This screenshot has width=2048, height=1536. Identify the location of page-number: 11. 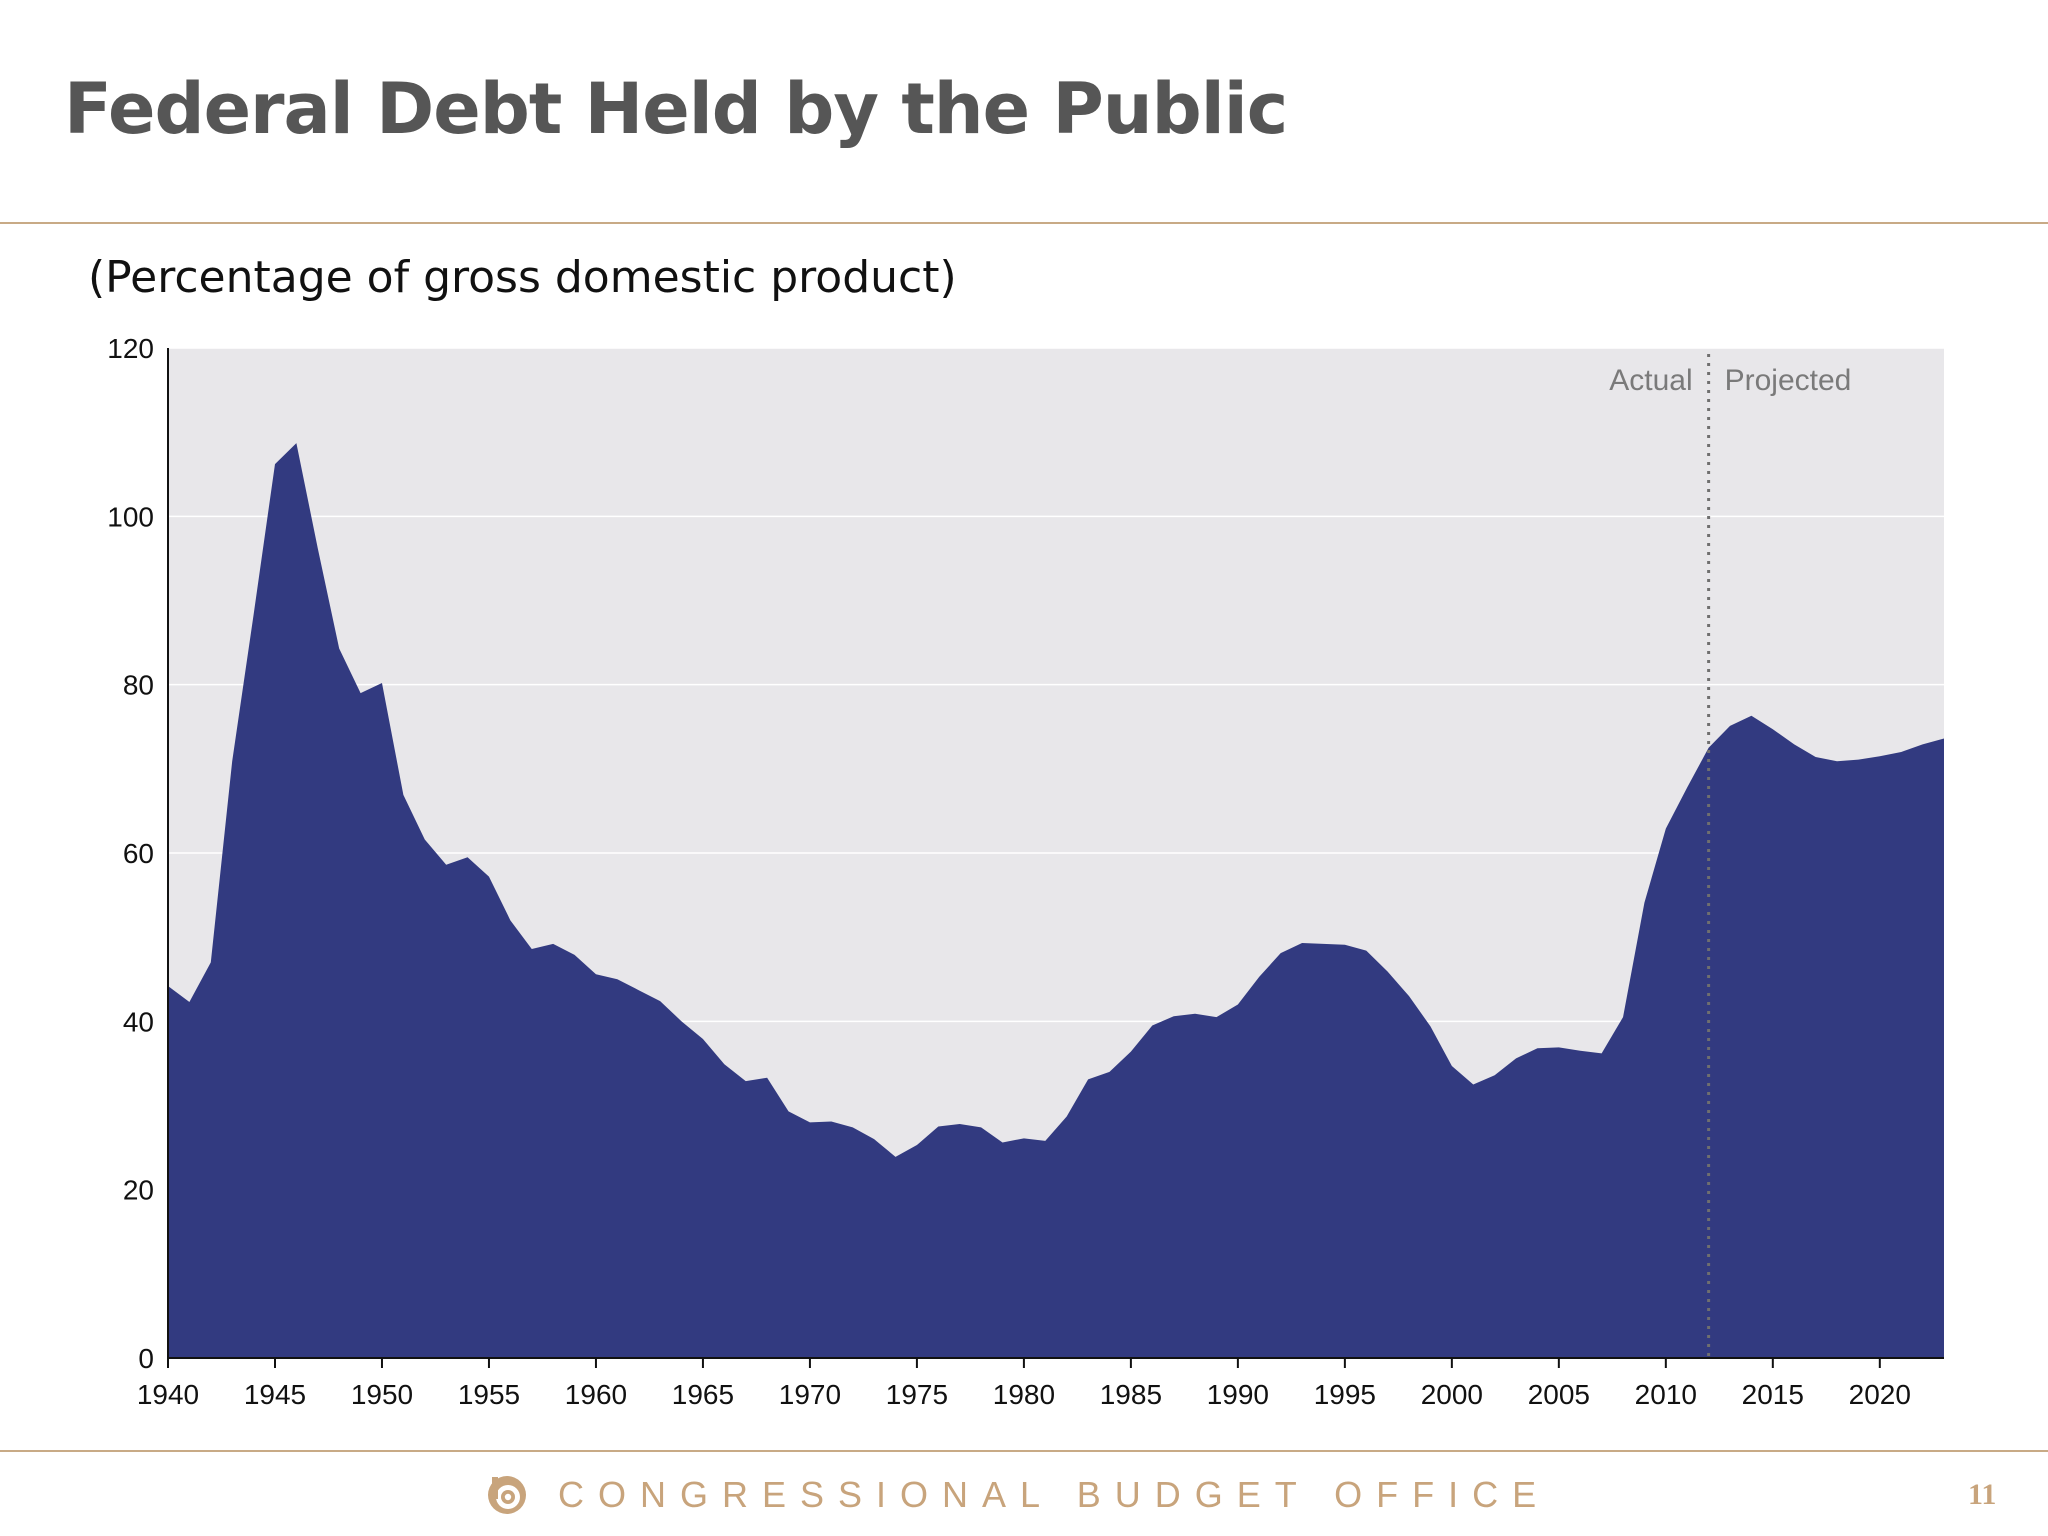
(1982, 1494).